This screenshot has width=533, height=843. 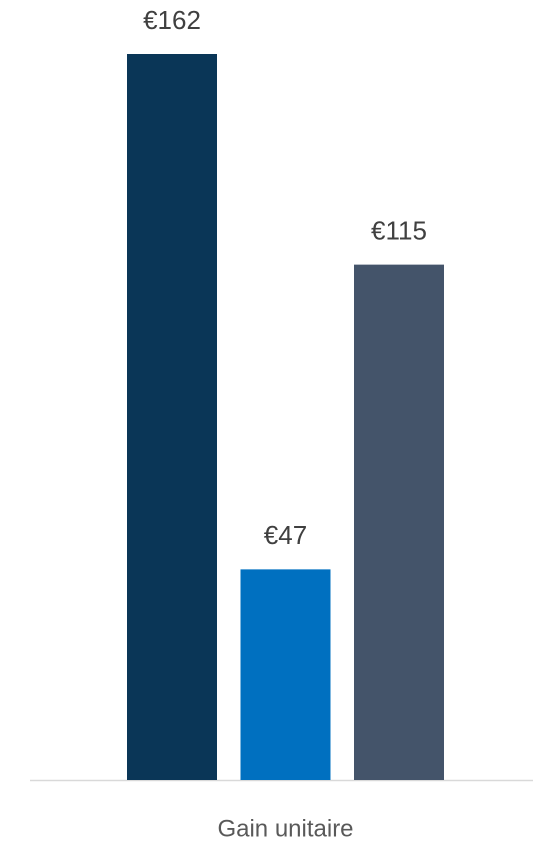 What do you see at coordinates (285, 535) in the screenshot?
I see `value-label: €47` at bounding box center [285, 535].